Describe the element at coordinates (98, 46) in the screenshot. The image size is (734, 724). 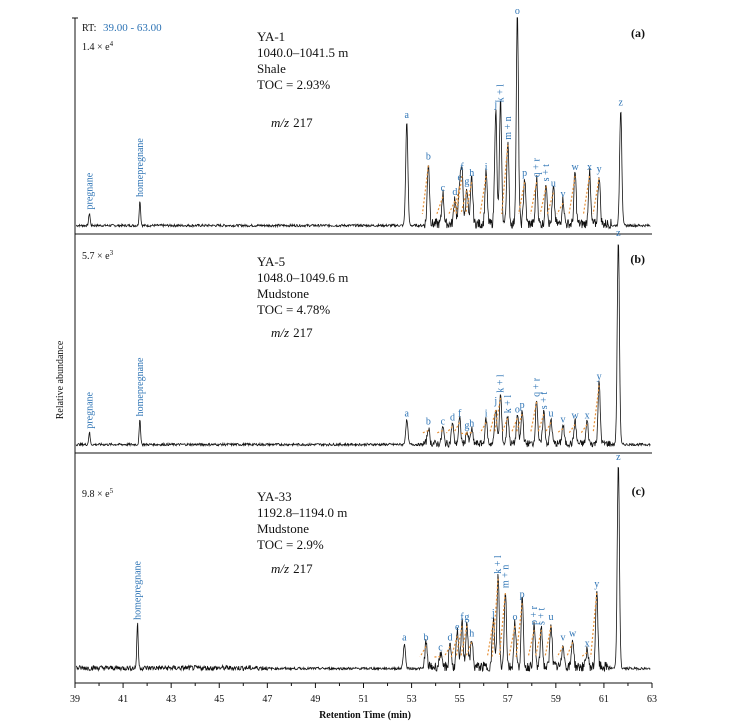
I see `scale-label: 1.4 × e4` at that location.